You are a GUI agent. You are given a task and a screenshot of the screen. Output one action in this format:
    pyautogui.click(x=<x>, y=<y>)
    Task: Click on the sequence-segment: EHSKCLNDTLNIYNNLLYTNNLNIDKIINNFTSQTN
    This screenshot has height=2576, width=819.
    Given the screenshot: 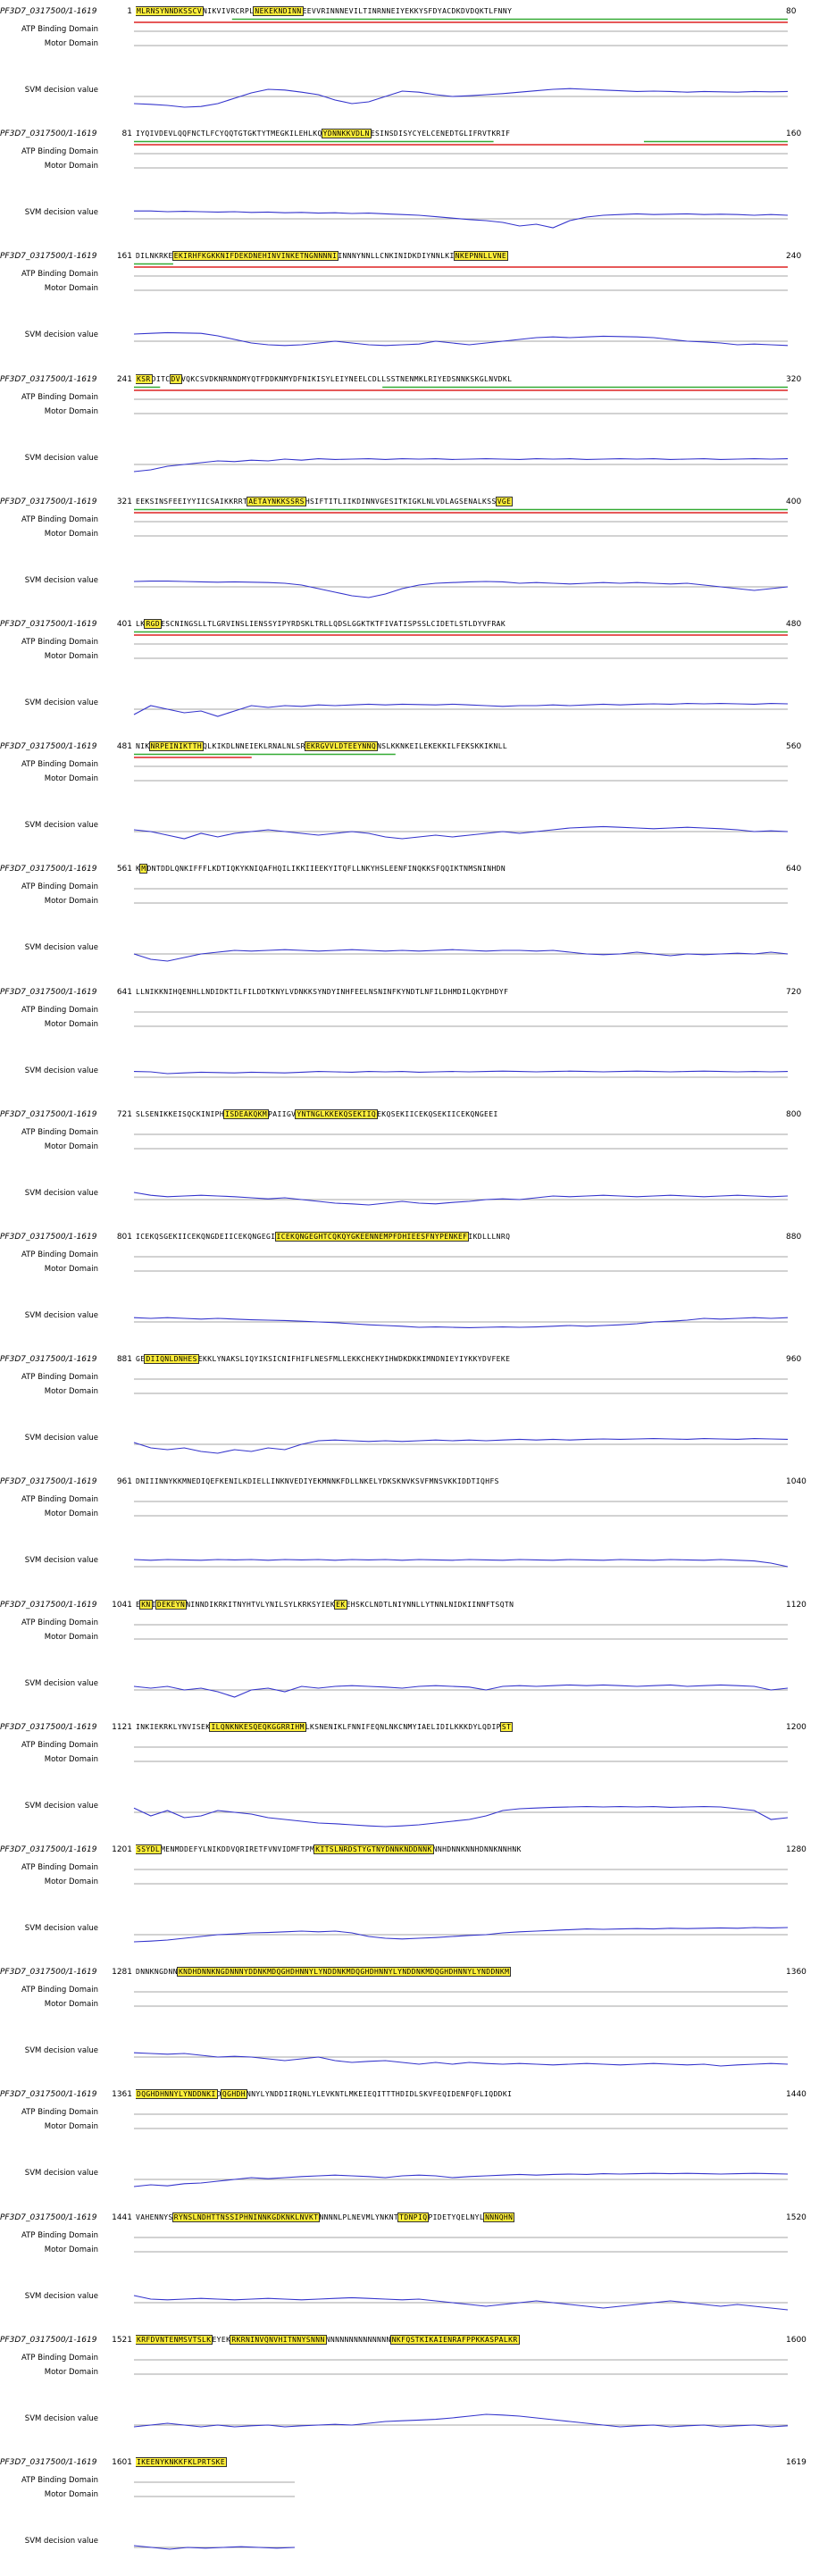 What is the action you would take?
    pyautogui.click(x=430, y=1605)
    